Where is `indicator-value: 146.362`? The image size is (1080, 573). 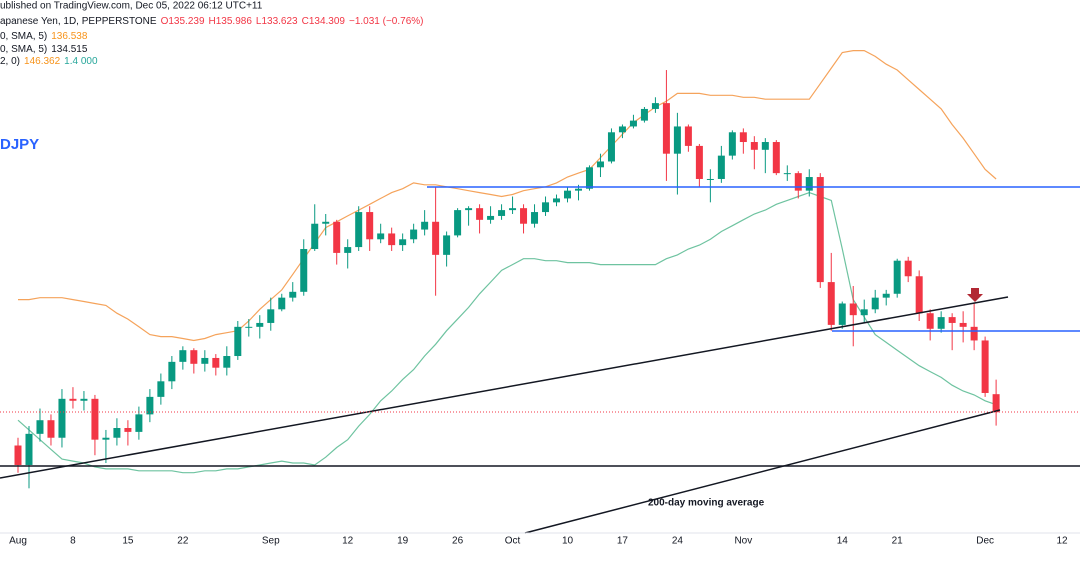
indicator-value: 146.362 is located at coordinates (42, 61).